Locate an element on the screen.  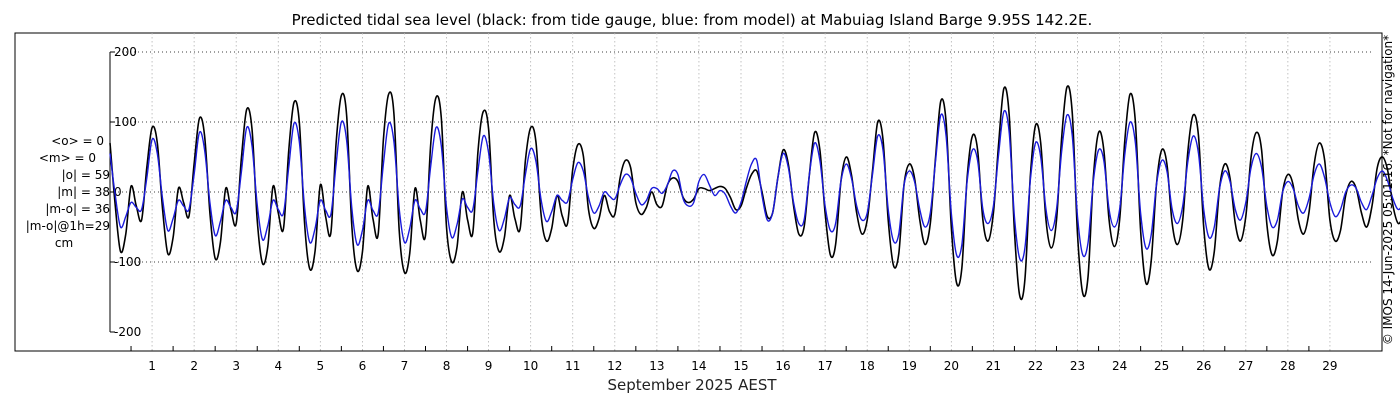
x-axis-label: September 2025 AEST is located at coordinates (692, 385).